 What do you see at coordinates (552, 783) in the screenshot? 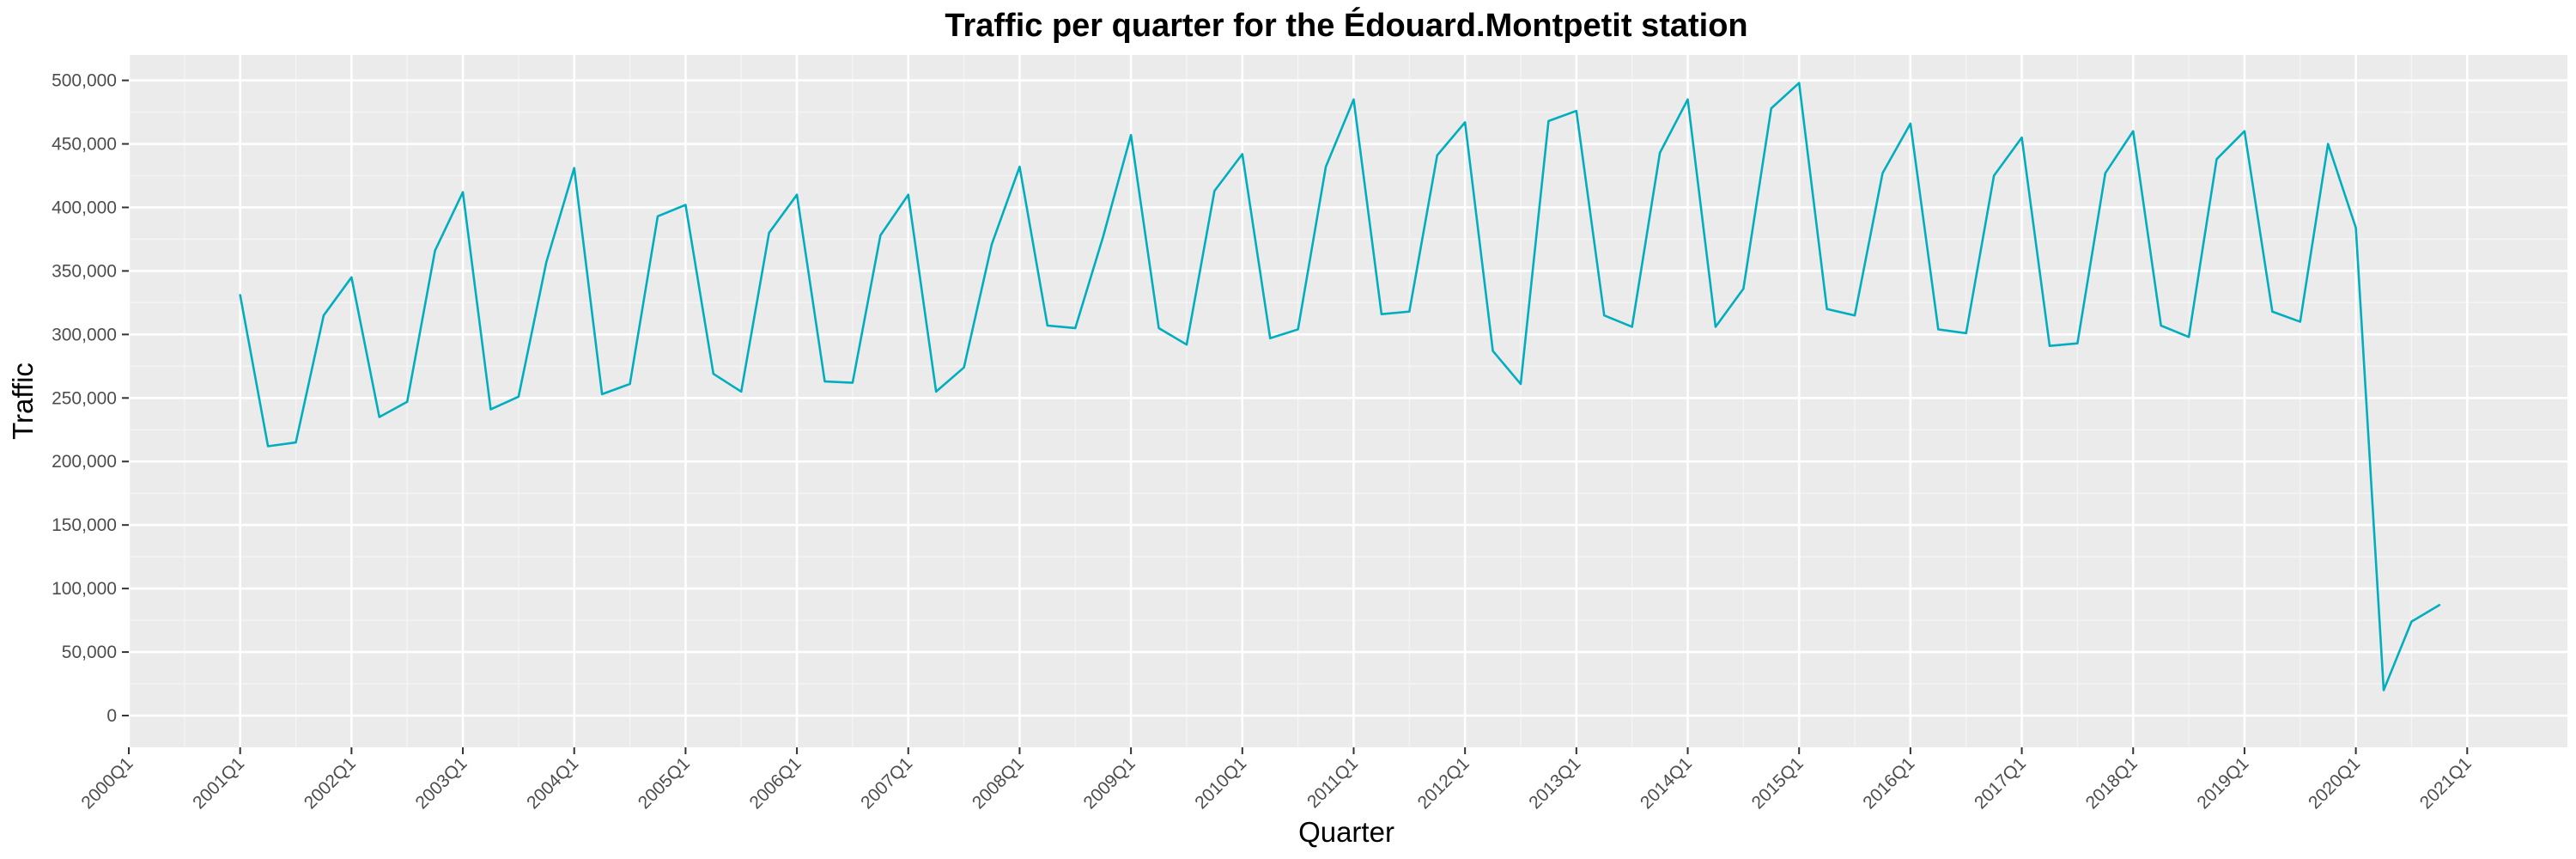
I see `x-tick-label: 2004Q1` at bounding box center [552, 783].